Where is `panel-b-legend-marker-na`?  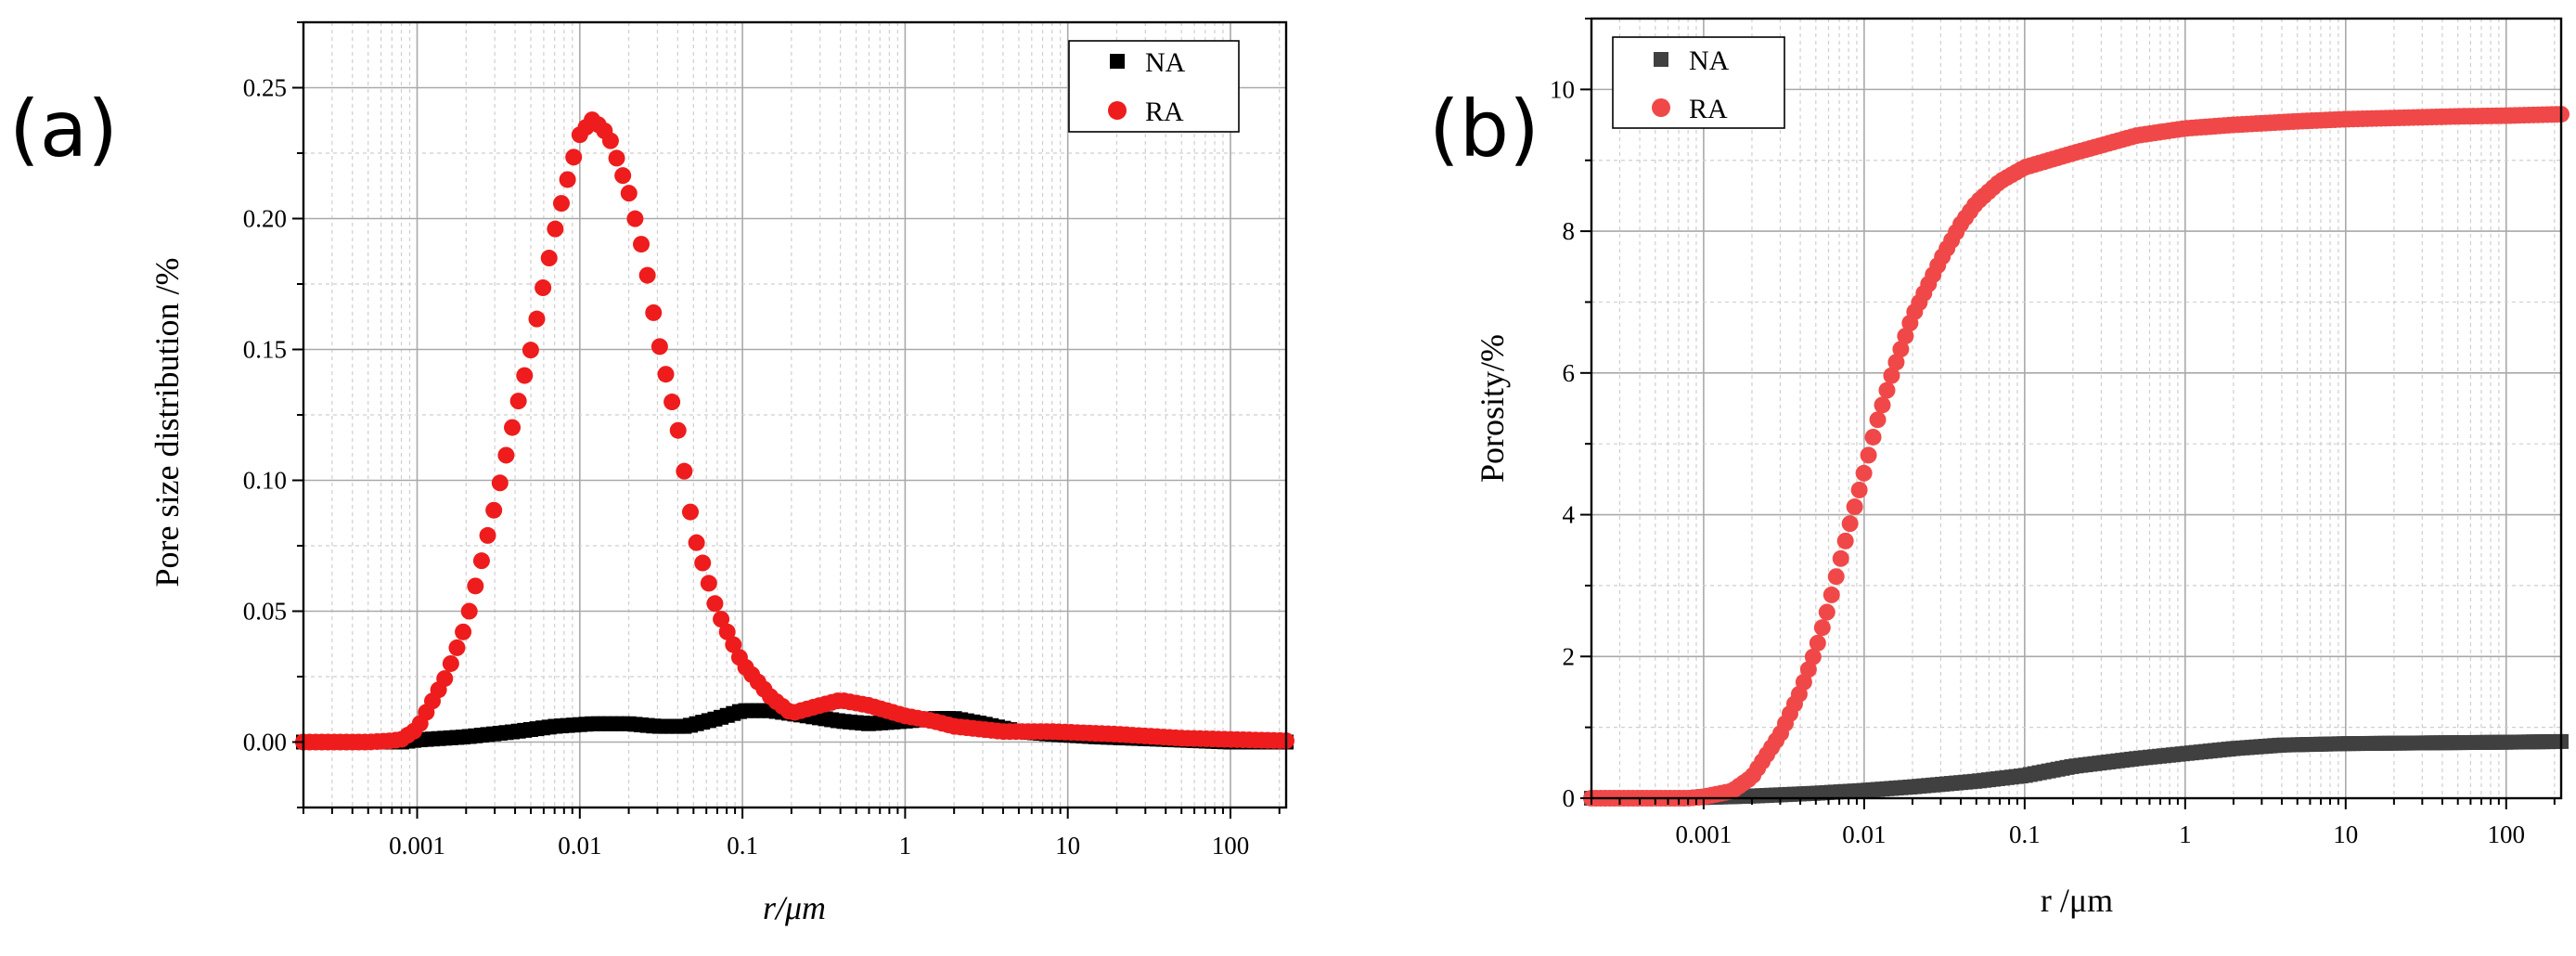 panel-b-legend-marker-na is located at coordinates (1661, 59).